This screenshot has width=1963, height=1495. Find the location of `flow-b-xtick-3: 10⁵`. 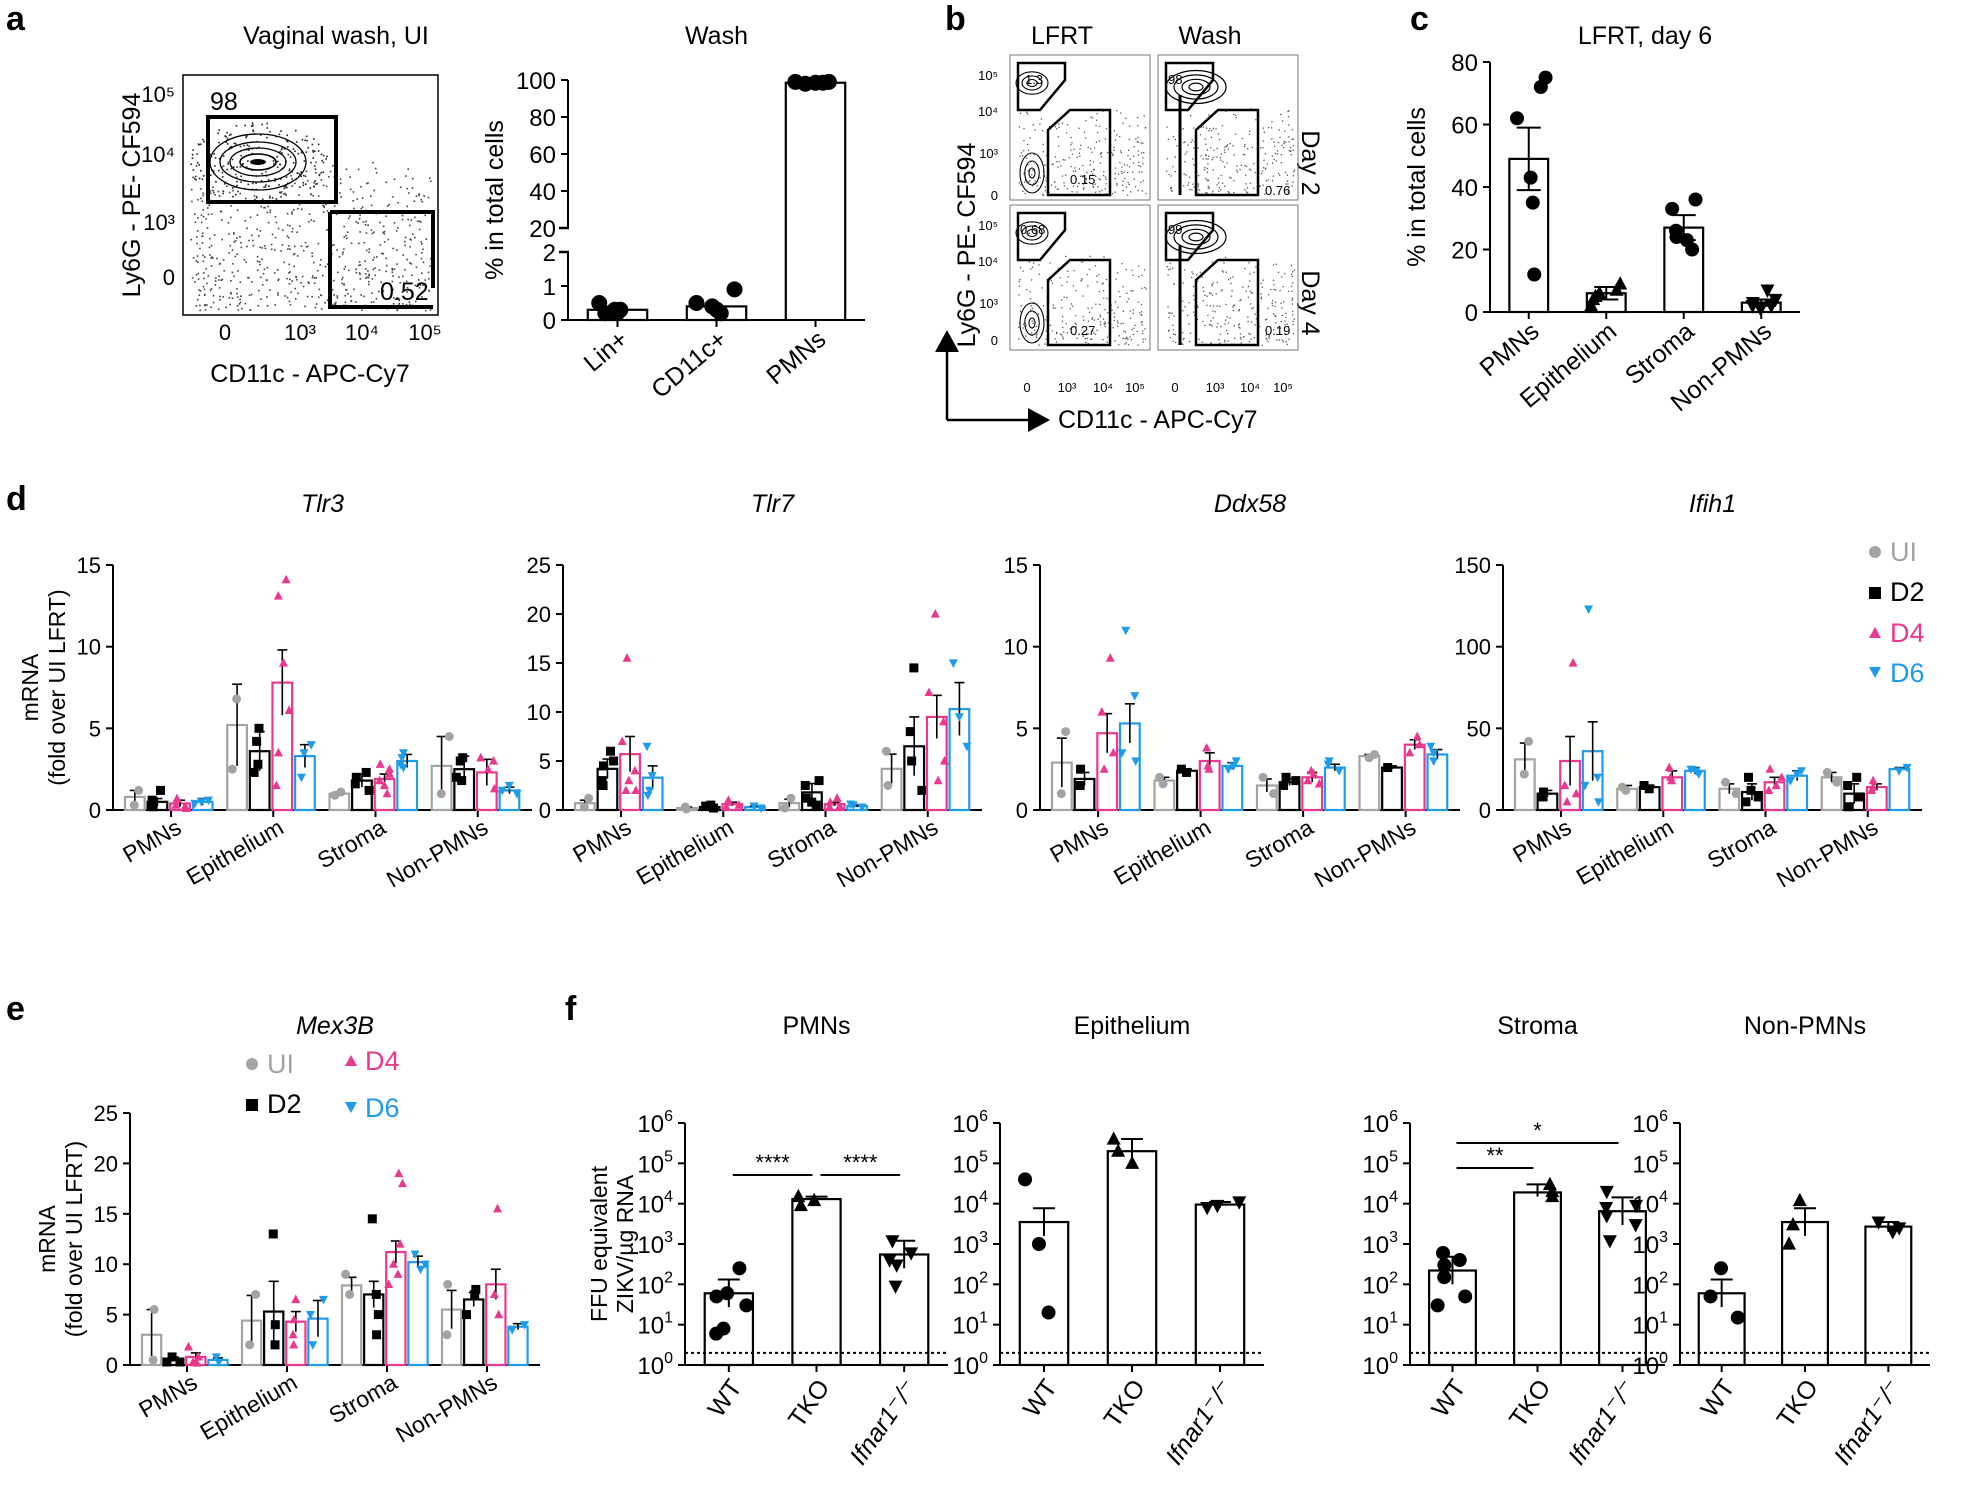

flow-b-xtick-3: 10⁵ is located at coordinates (1135, 387).